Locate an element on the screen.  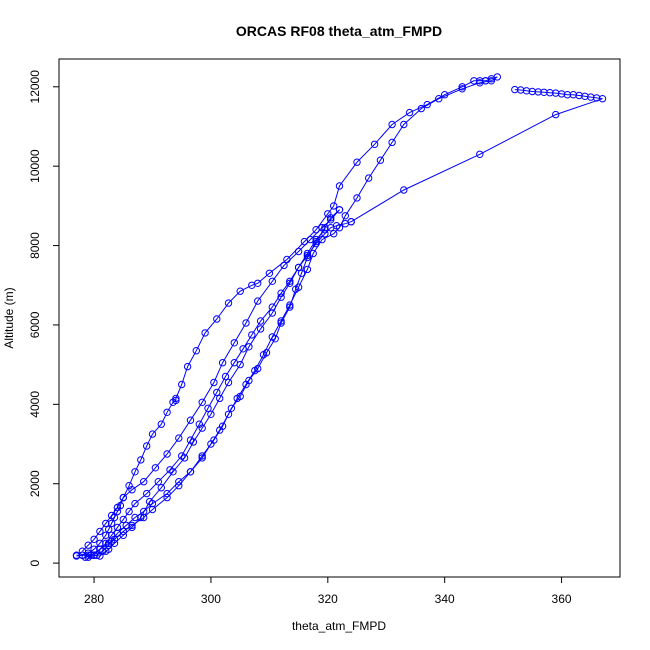
x-axis-label: theta_atm_FMPD is located at coordinates (339, 626).